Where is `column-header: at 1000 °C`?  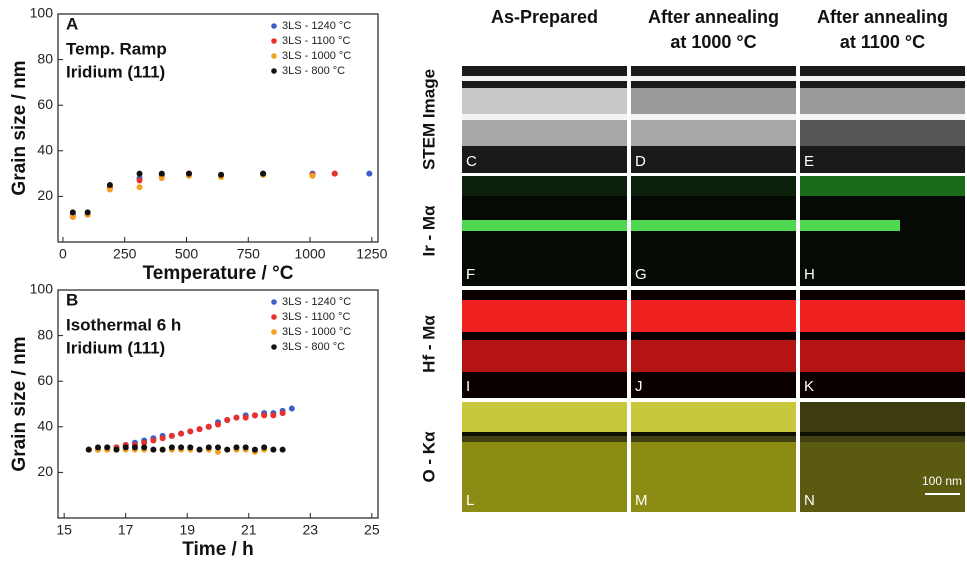 column-header: at 1000 °C is located at coordinates (713, 42).